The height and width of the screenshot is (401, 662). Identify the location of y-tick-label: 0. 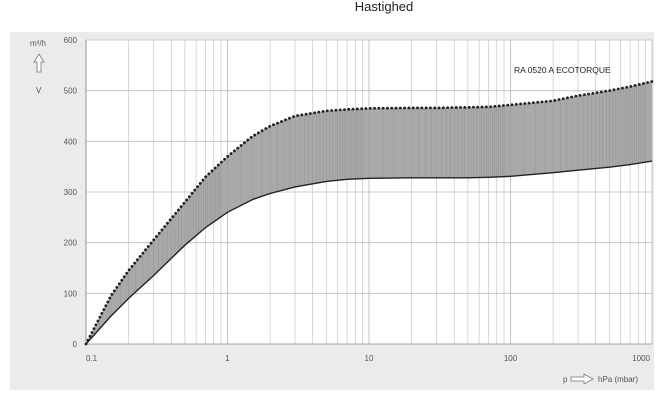
(75, 344).